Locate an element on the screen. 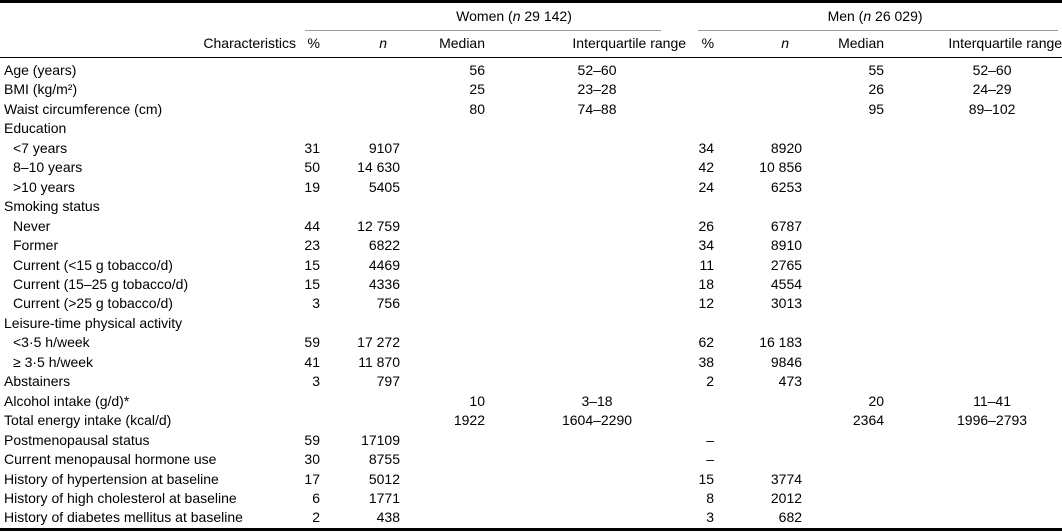  cell-men-n: 8910 is located at coordinates (786, 245).